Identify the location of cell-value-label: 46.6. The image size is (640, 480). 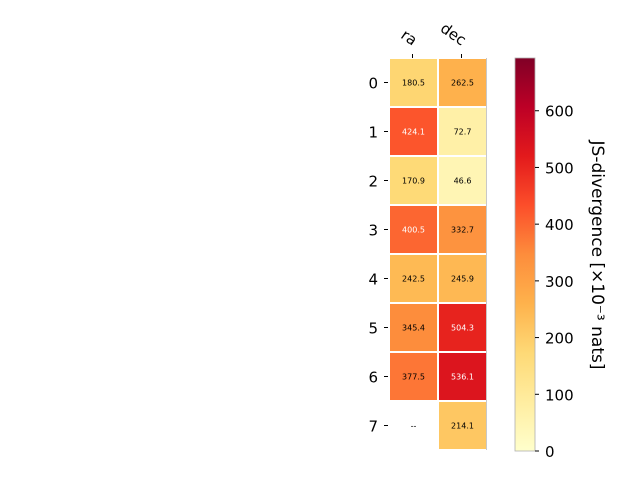
(463, 181).